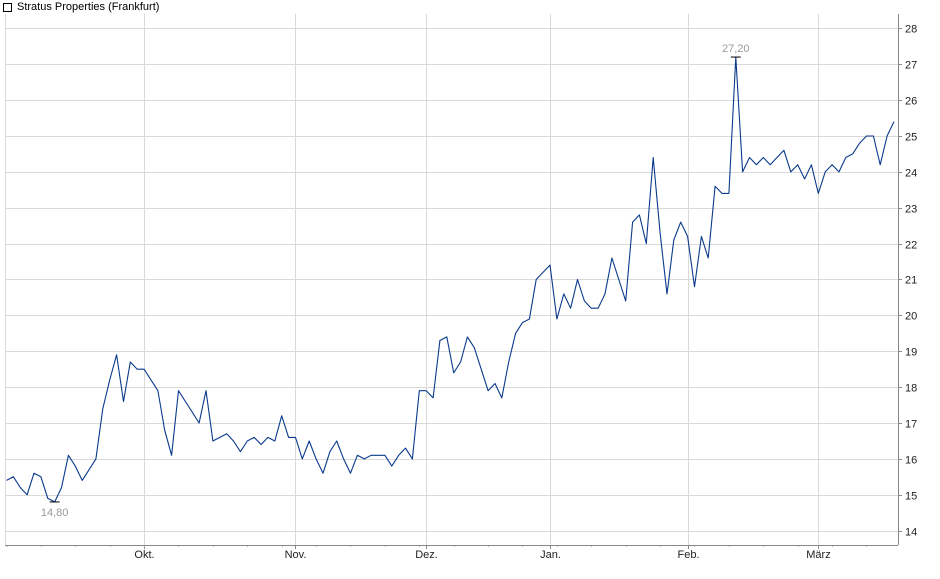 This screenshot has height=579, width=940. I want to click on y-tick-label: 20, so click(911, 317).